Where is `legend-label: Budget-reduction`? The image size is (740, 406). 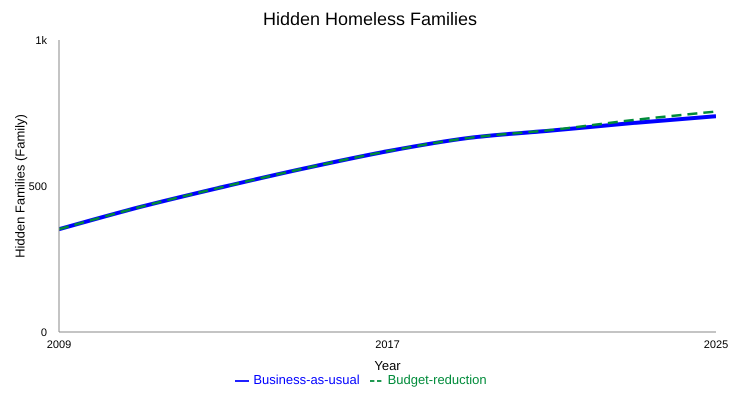
legend-label: Budget-reduction is located at coordinates (437, 379).